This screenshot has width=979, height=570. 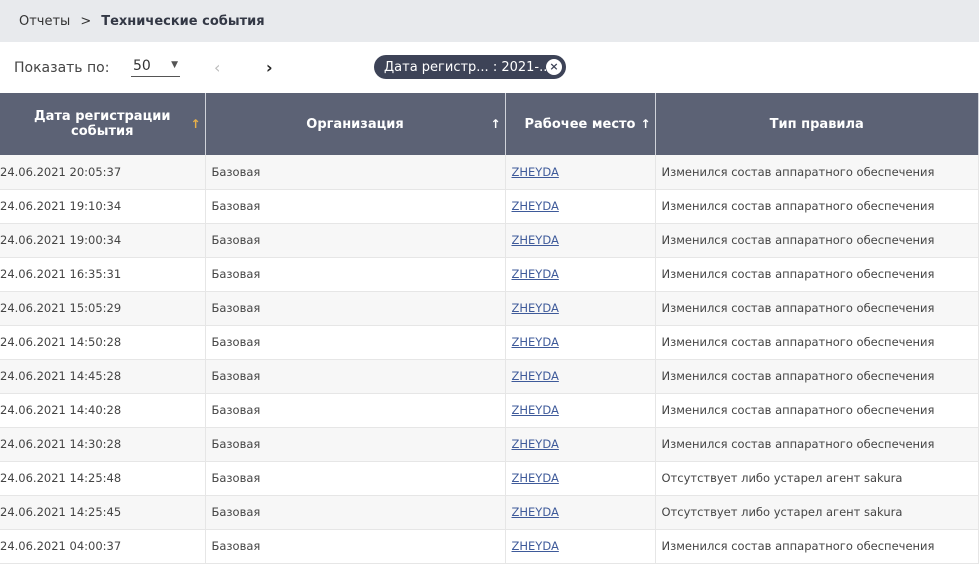 I want to click on cell-date: 24.06.2021 14:45:28, so click(x=103, y=376).